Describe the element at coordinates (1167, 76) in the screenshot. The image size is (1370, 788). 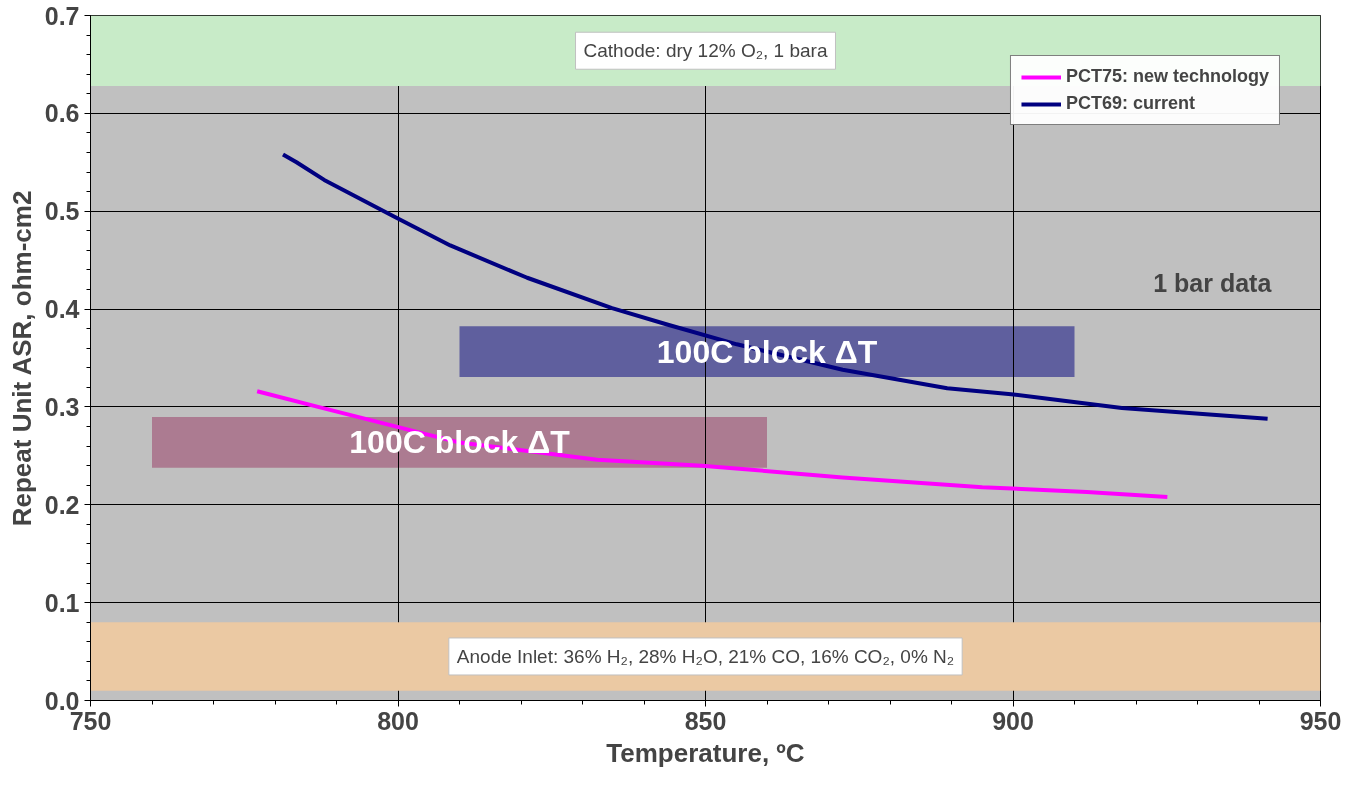
I see `legend-label: PCT75: new technology` at that location.